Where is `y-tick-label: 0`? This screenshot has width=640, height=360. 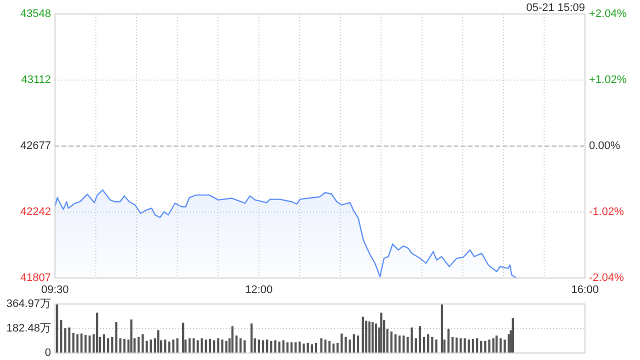
y-tick-label: 0 is located at coordinates (47, 353).